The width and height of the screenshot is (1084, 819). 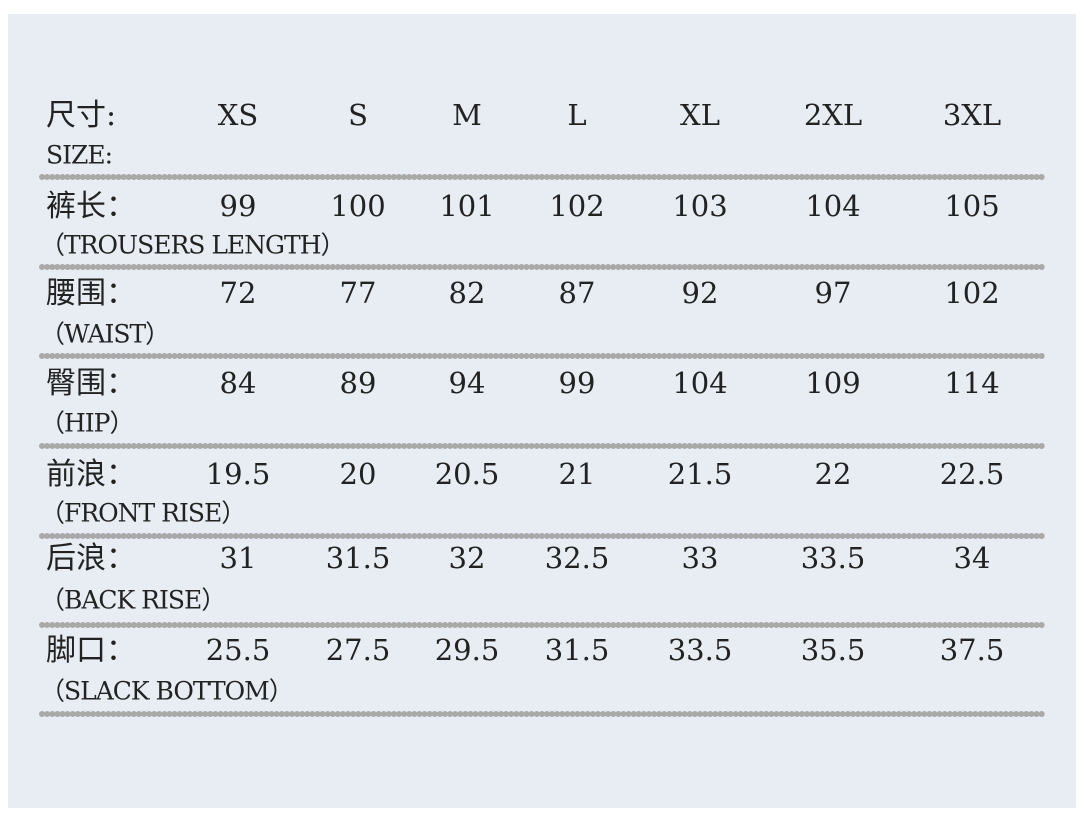 I want to click on size-header: XL, so click(x=700, y=115).